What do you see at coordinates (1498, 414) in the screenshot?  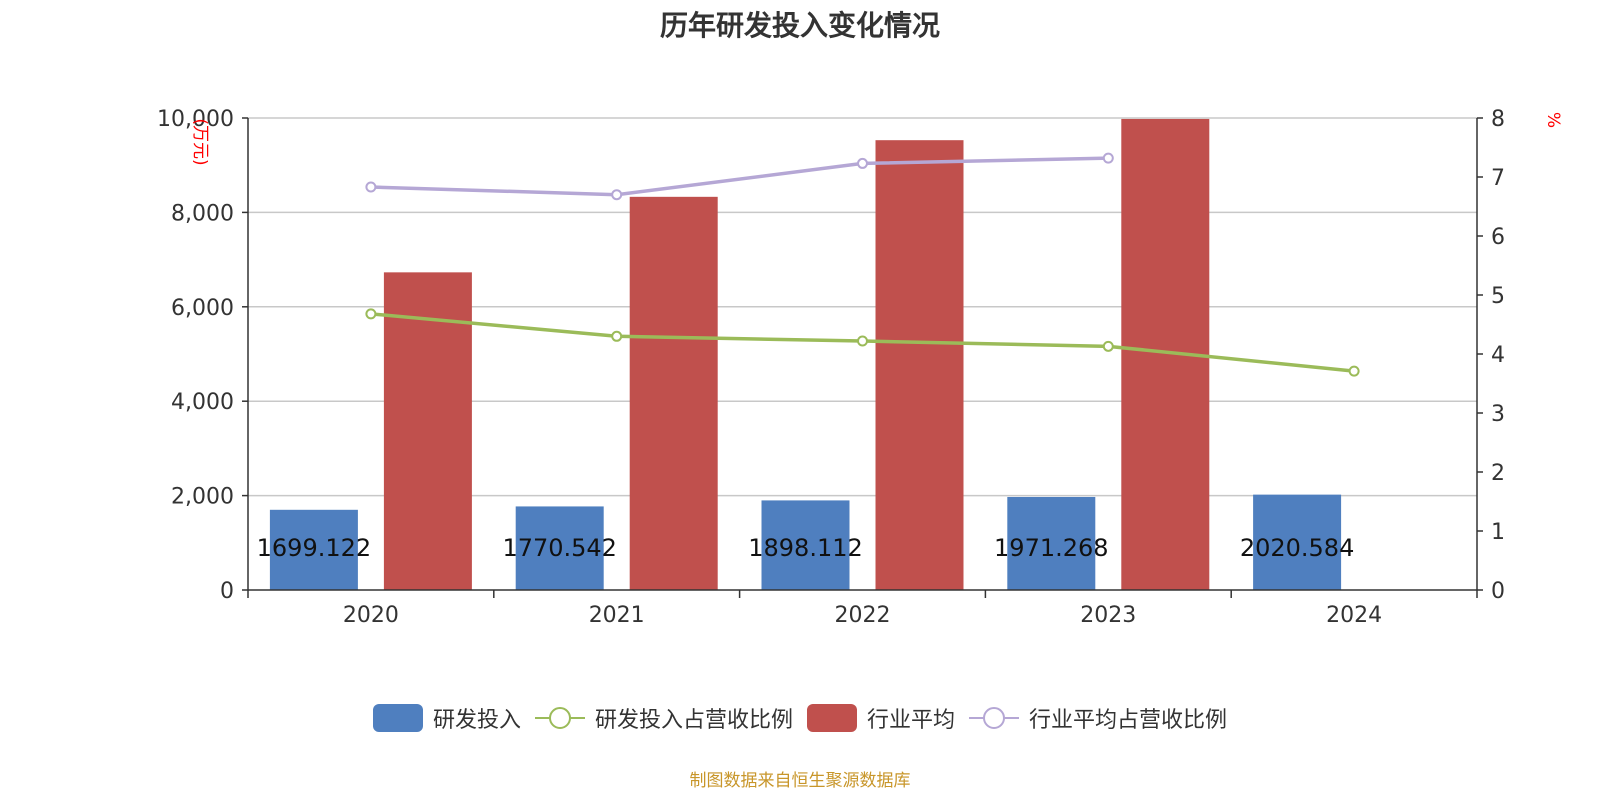 I see `y-right-tick-label: 3` at bounding box center [1498, 414].